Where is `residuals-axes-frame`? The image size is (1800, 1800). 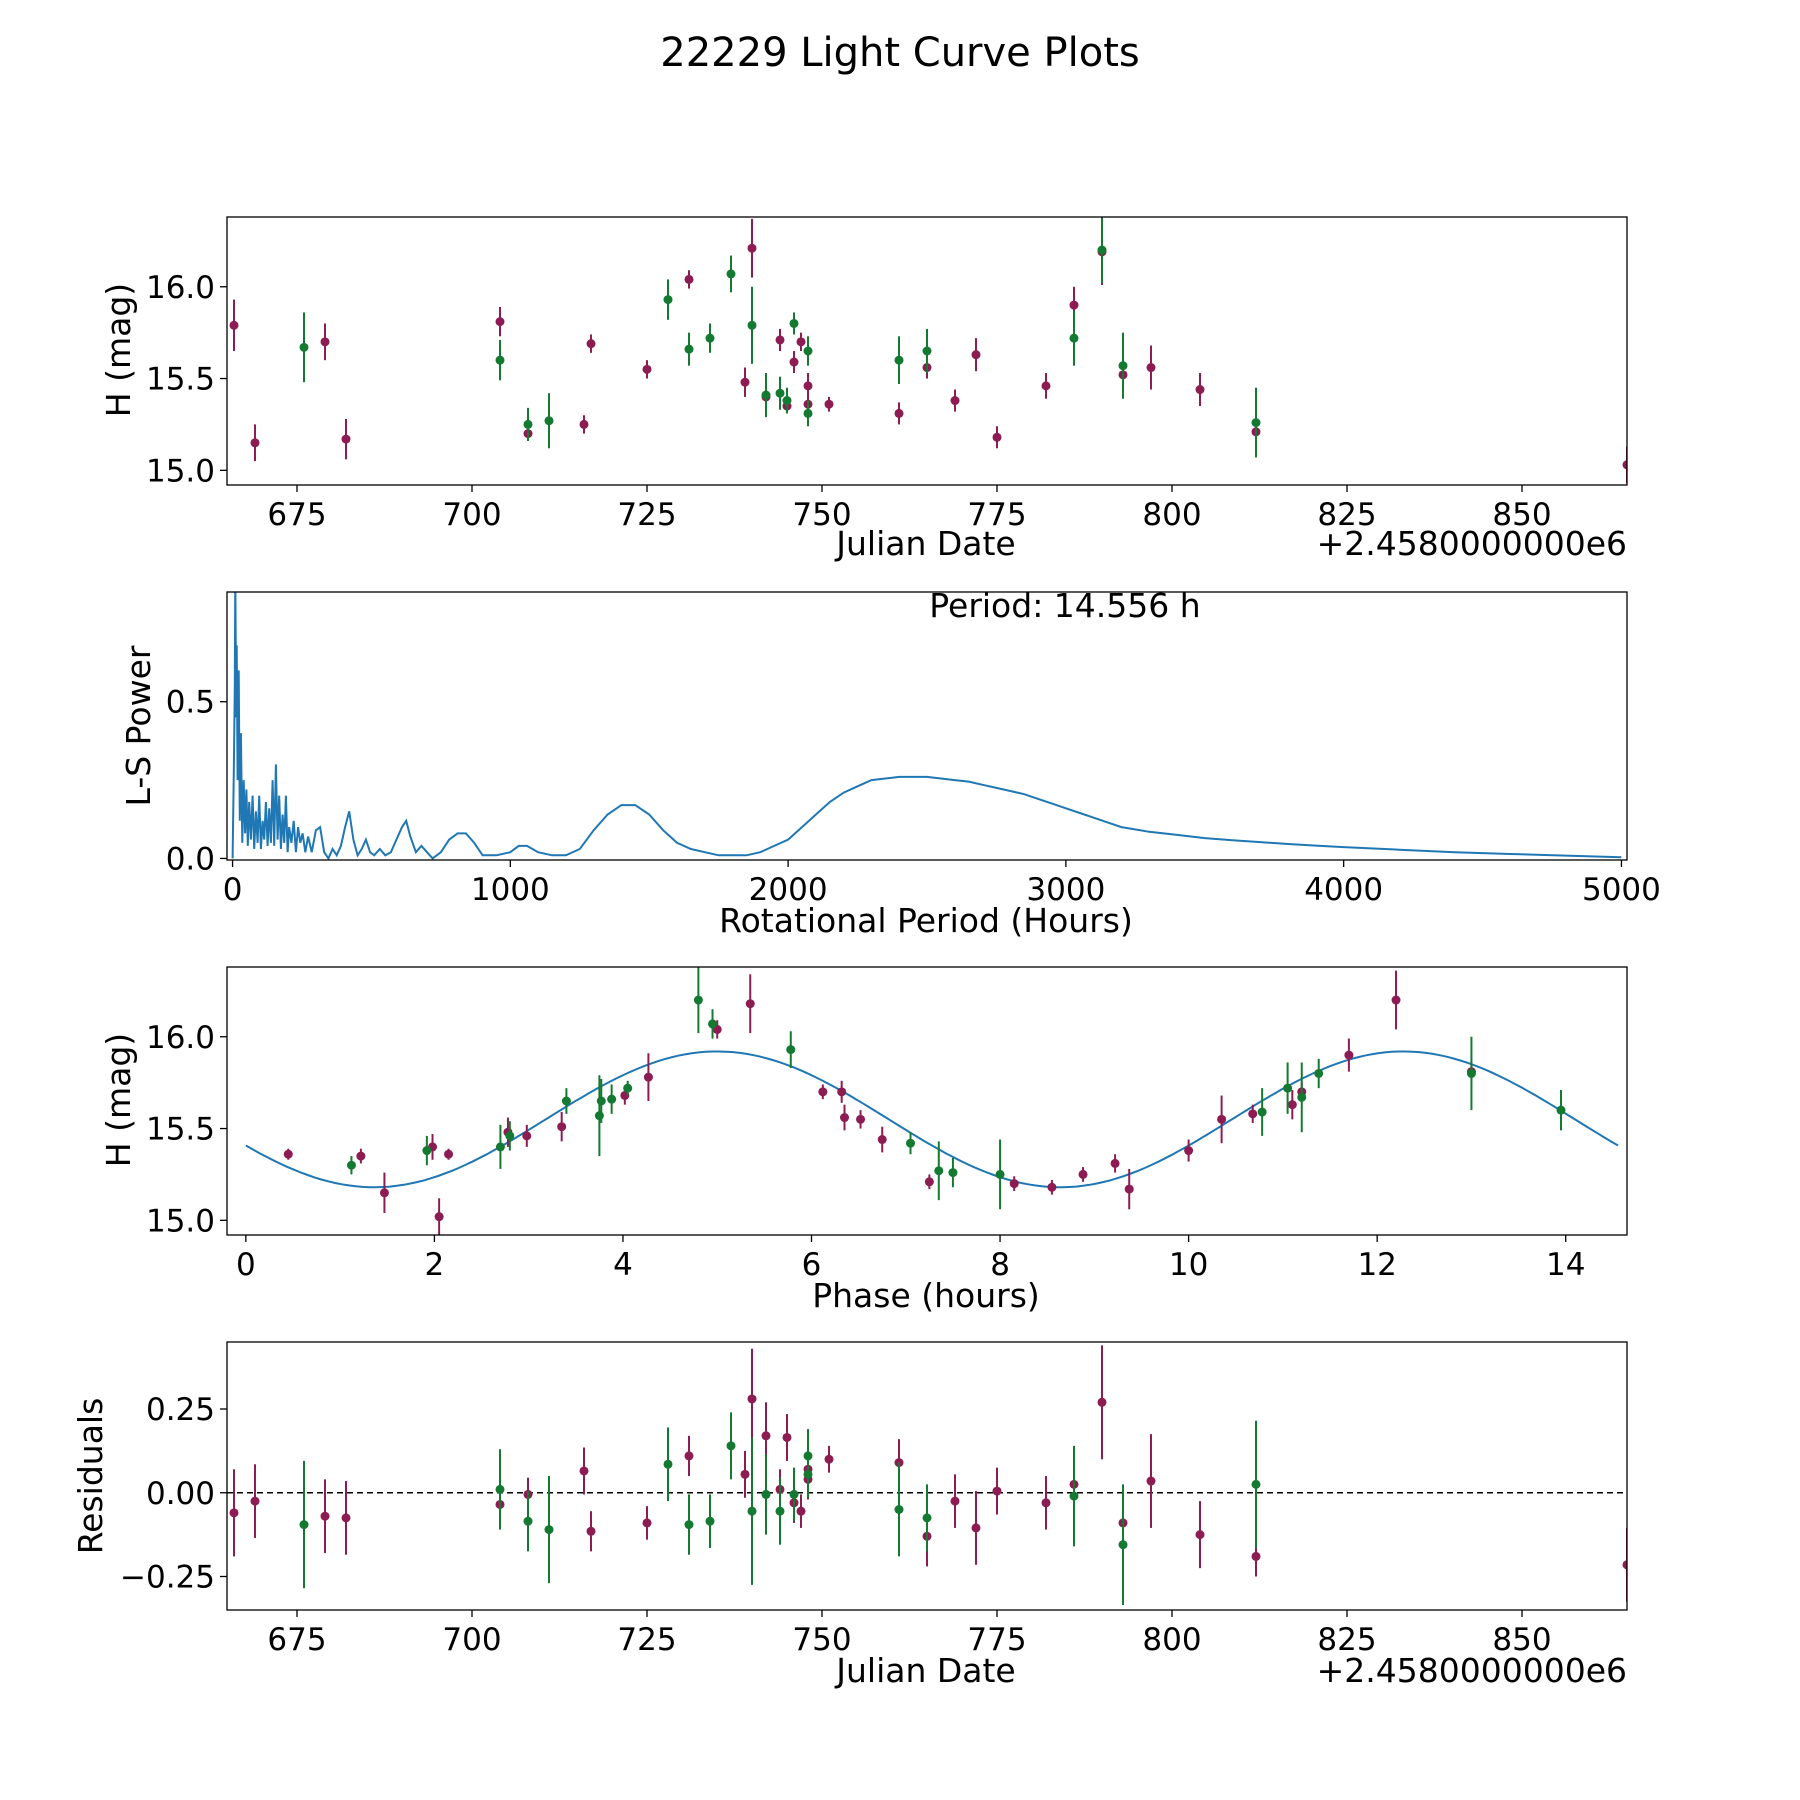
residuals-axes-frame is located at coordinates (927, 1476).